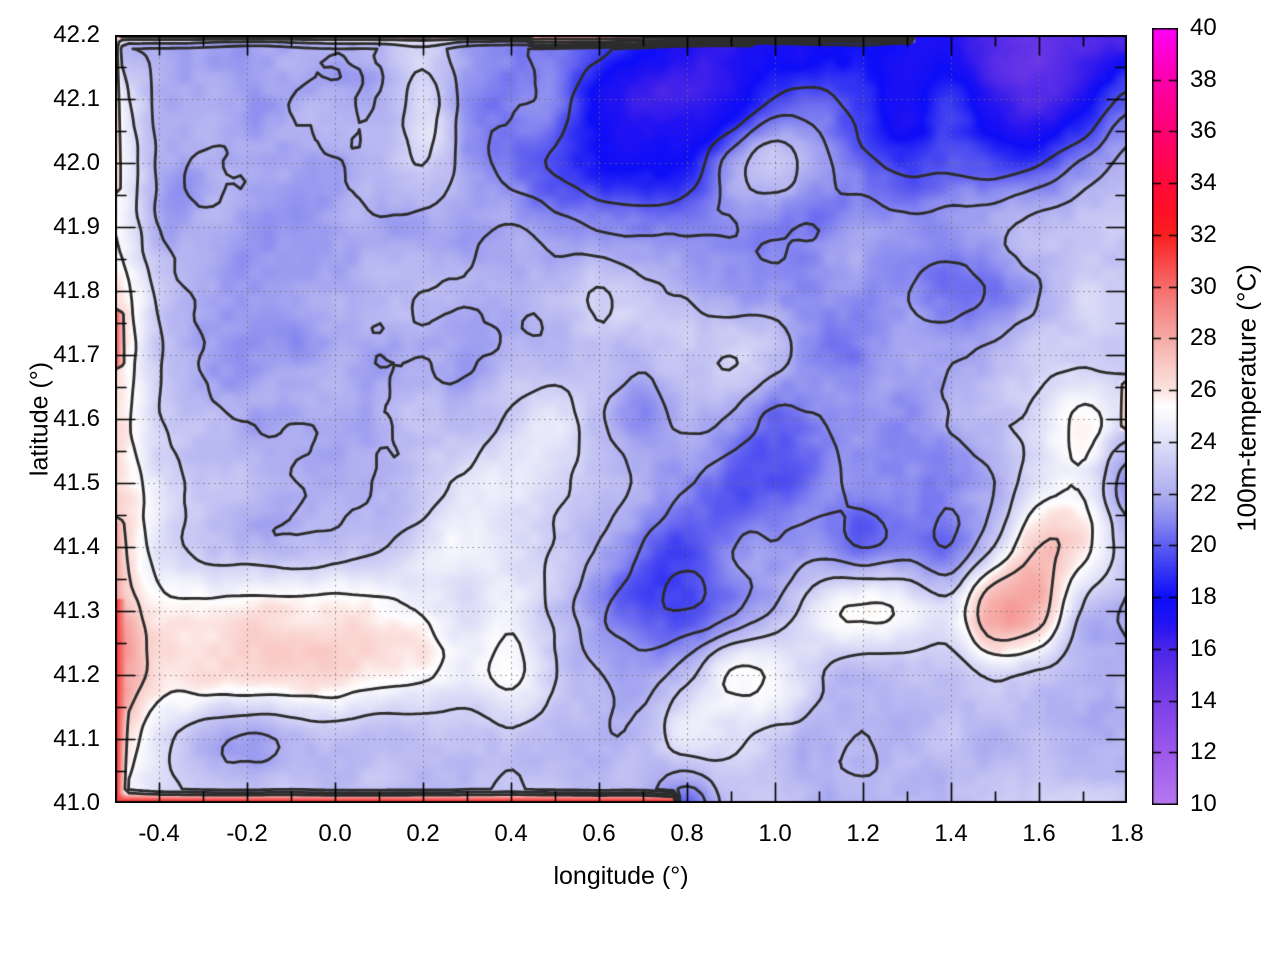 The image size is (1280, 960). Describe the element at coordinates (76, 738) in the screenshot. I see `y-tick-label: 41.1` at that location.